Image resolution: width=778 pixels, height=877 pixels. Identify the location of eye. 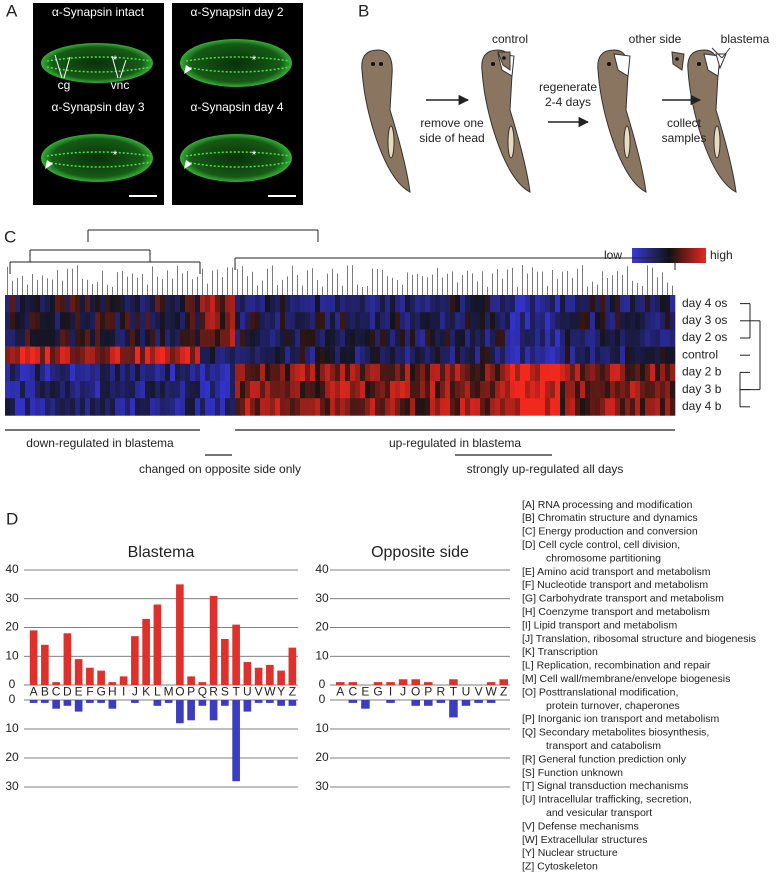
(373, 64).